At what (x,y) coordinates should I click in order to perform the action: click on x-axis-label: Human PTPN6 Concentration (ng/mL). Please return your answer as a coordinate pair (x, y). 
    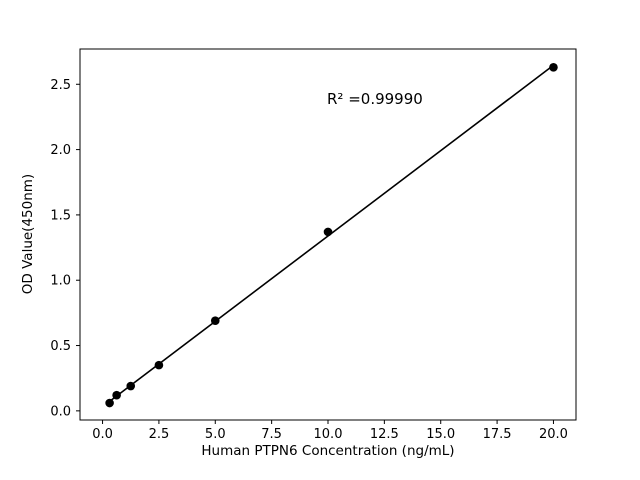
    Looking at the image, I should click on (327, 451).